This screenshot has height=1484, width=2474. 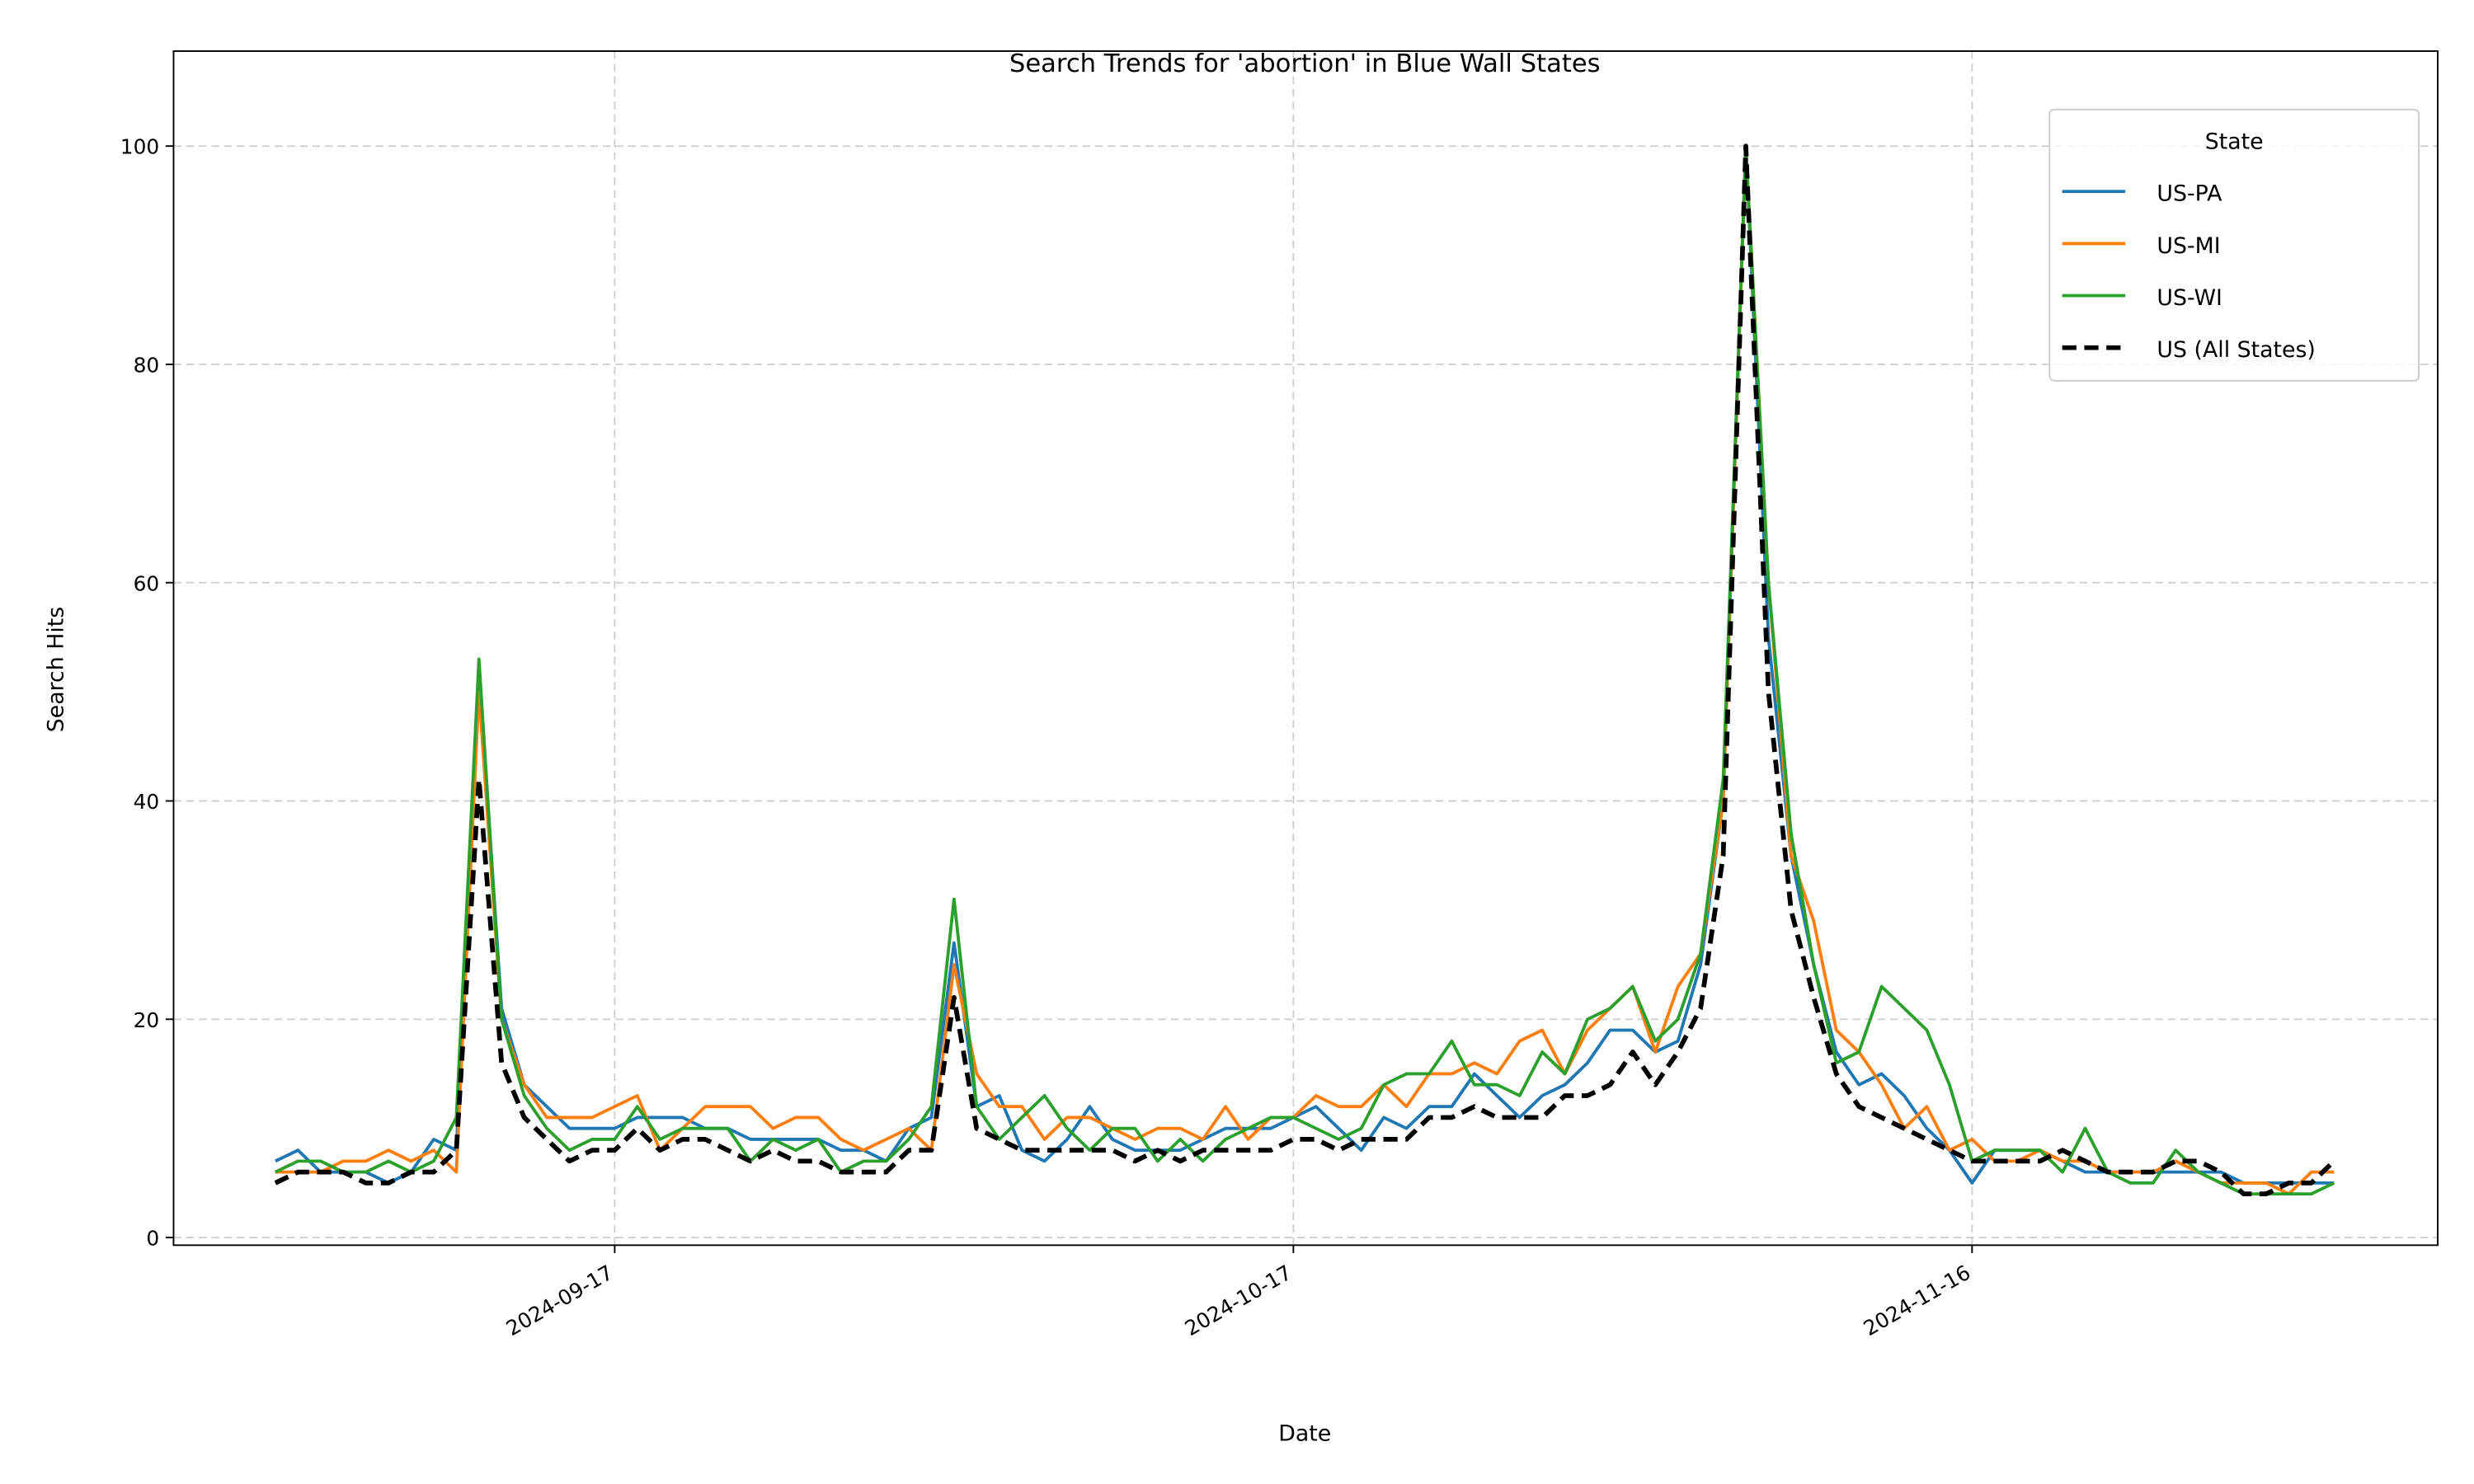 I want to click on y-tick-label: 40, so click(x=147, y=802).